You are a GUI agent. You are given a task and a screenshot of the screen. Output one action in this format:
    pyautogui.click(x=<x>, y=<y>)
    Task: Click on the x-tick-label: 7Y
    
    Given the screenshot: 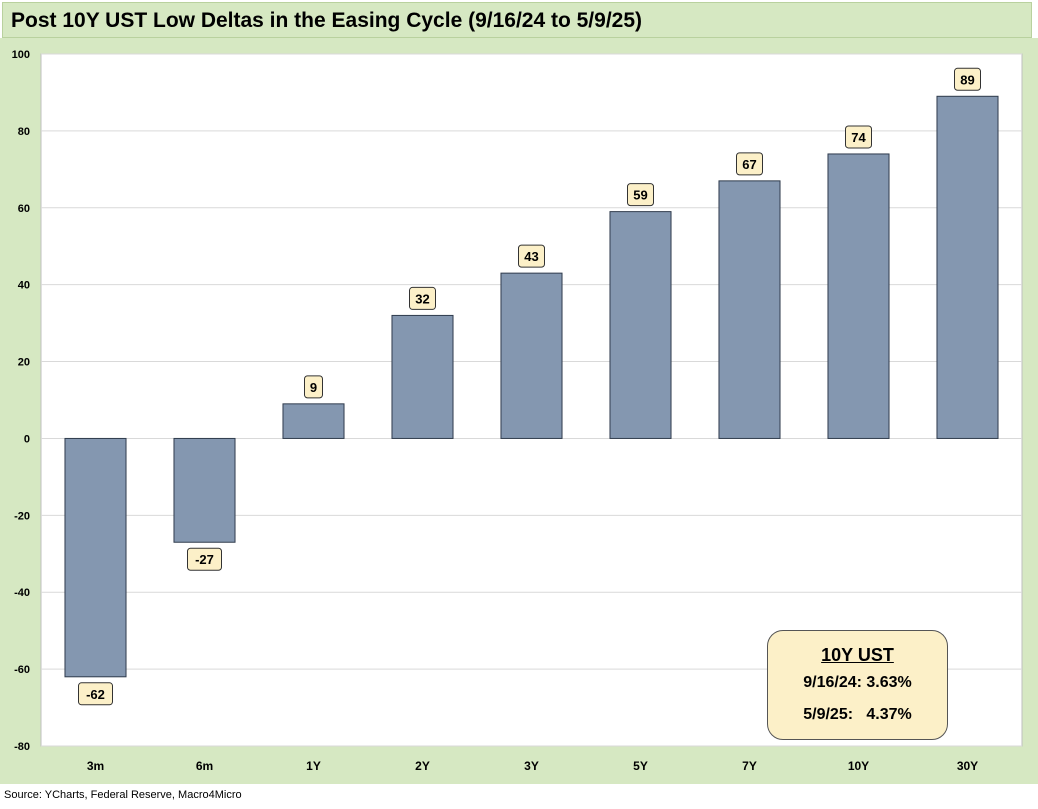 What is the action you would take?
    pyautogui.click(x=749, y=766)
    